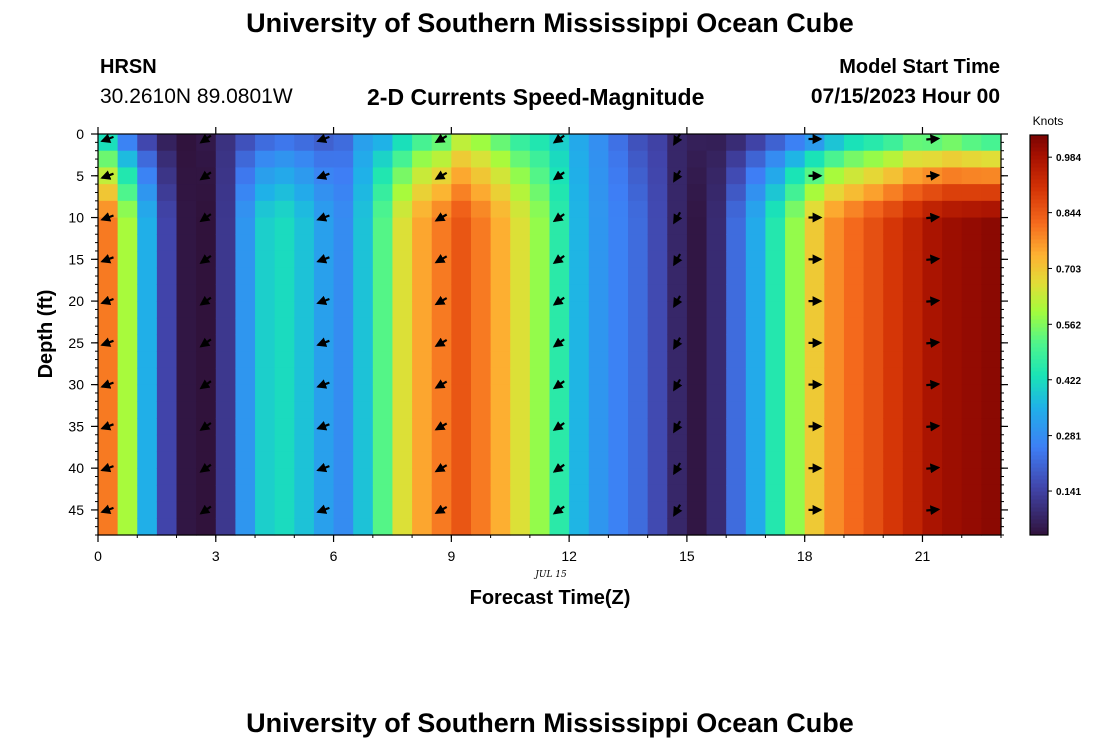  Describe the element at coordinates (451, 556) in the screenshot. I see `x-tick-label: 9` at that location.